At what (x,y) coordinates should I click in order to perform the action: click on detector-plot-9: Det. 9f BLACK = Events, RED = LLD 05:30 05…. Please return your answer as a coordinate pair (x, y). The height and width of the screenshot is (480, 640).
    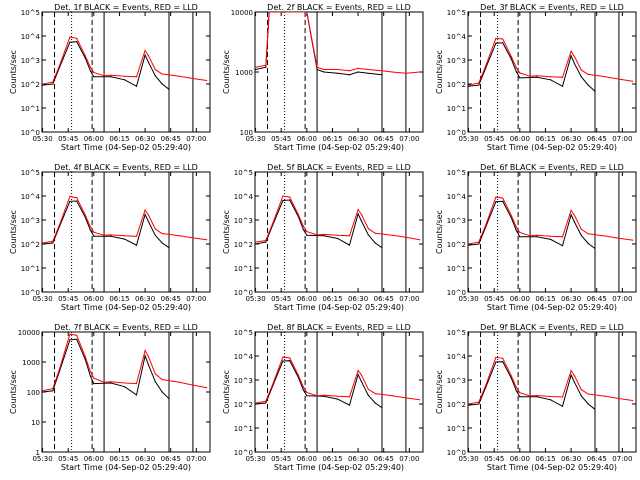
    Looking at the image, I should click on (536, 397).